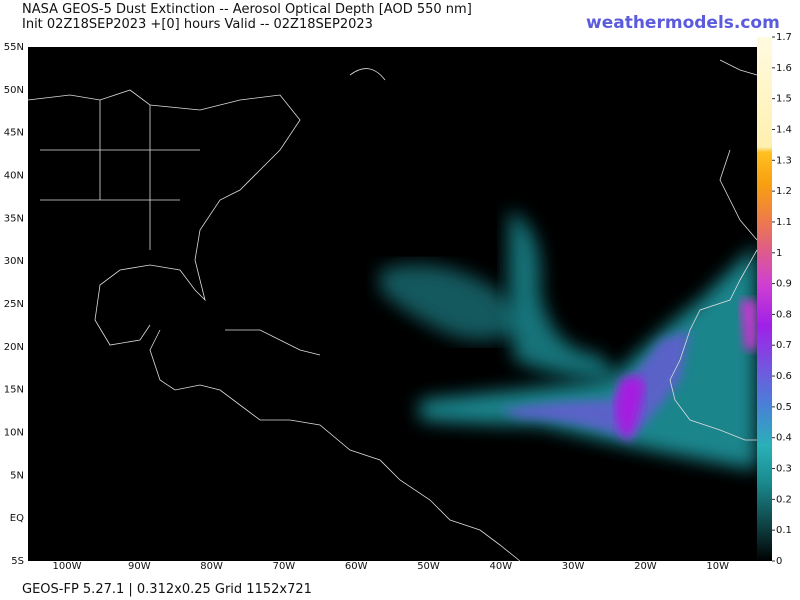 The width and height of the screenshot is (800, 600). What do you see at coordinates (784, 37) in the screenshot?
I see `colorbar-label: 1.7` at bounding box center [784, 37].